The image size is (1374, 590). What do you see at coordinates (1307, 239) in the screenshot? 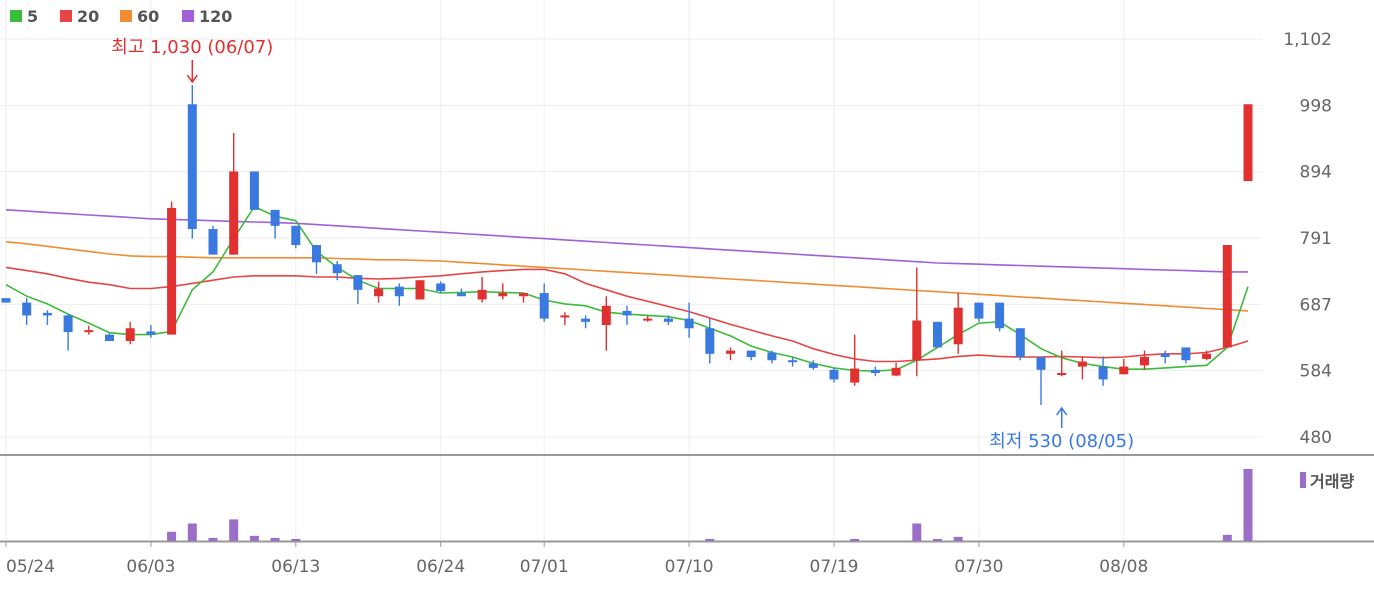
I see `price-axis: 1,102 998 894 791 687 584 480` at bounding box center [1307, 239].